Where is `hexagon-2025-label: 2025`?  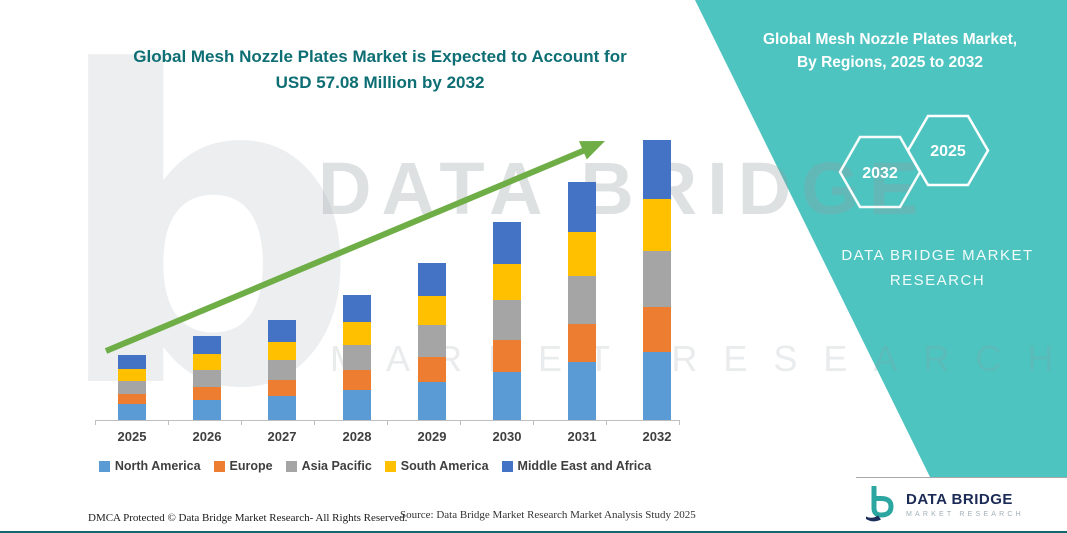
hexagon-2025-label: 2025 is located at coordinates (948, 151).